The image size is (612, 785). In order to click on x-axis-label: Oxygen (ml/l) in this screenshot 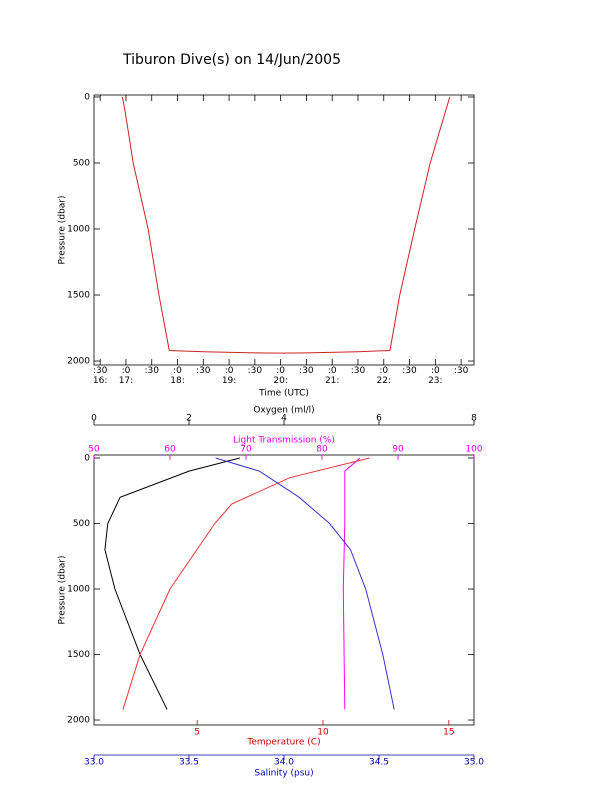, I will do `click(283, 411)`.